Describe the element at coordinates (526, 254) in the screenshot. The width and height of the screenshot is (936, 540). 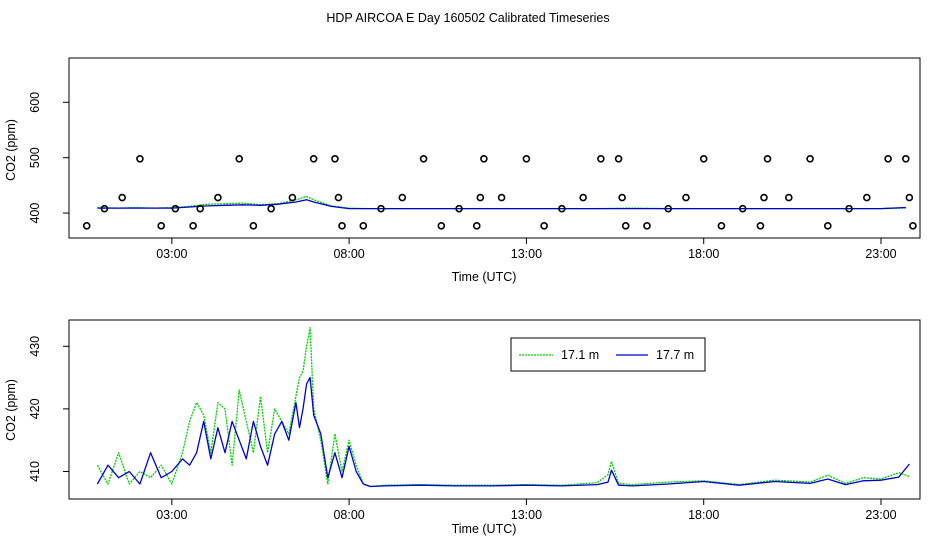
I see `top-x-tick-label: 13:00` at that location.